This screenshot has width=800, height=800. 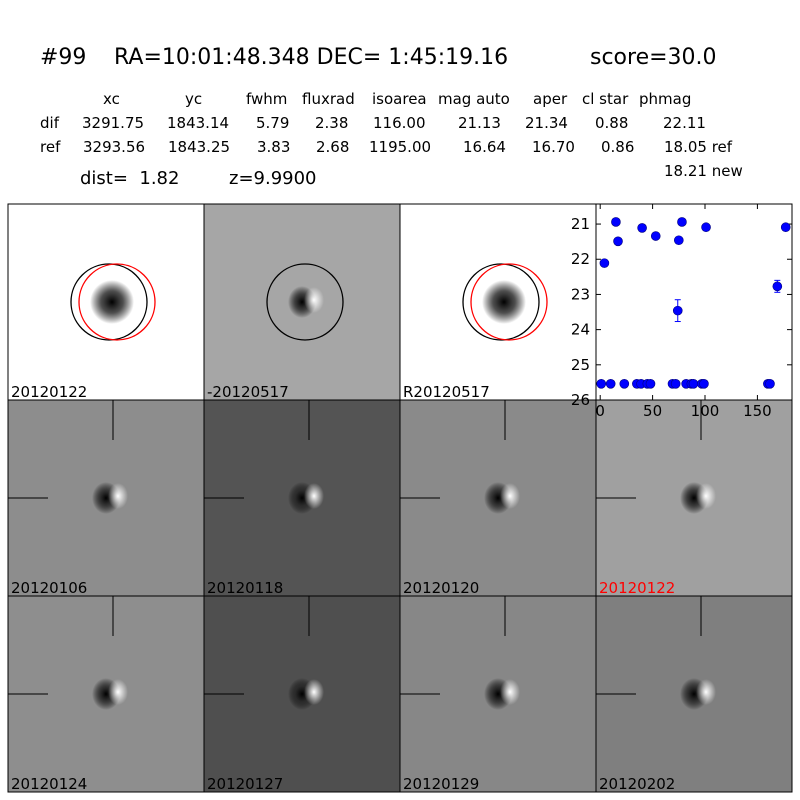 I want to click on x-tick-label: 50, so click(x=652, y=411).